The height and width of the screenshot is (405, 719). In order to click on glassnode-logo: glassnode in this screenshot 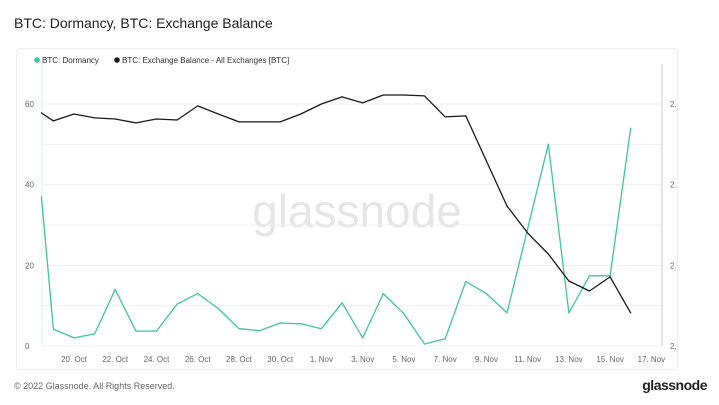, I will do `click(674, 385)`.